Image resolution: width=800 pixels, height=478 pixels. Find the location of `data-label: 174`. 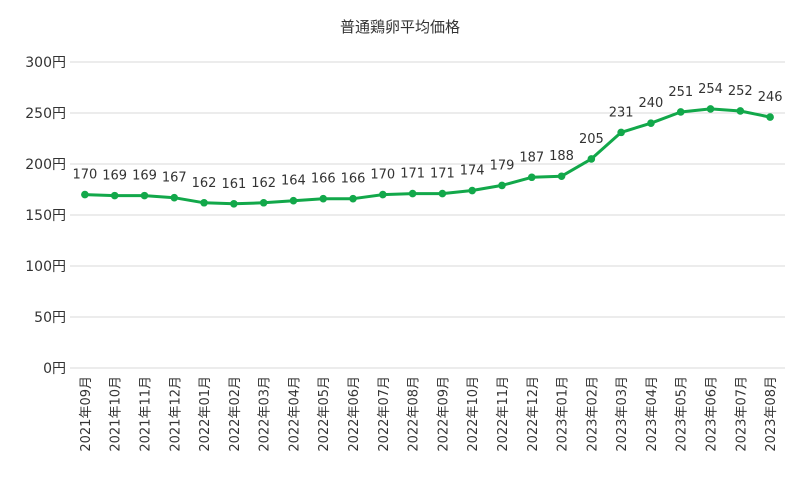

data-label: 174 is located at coordinates (472, 171).